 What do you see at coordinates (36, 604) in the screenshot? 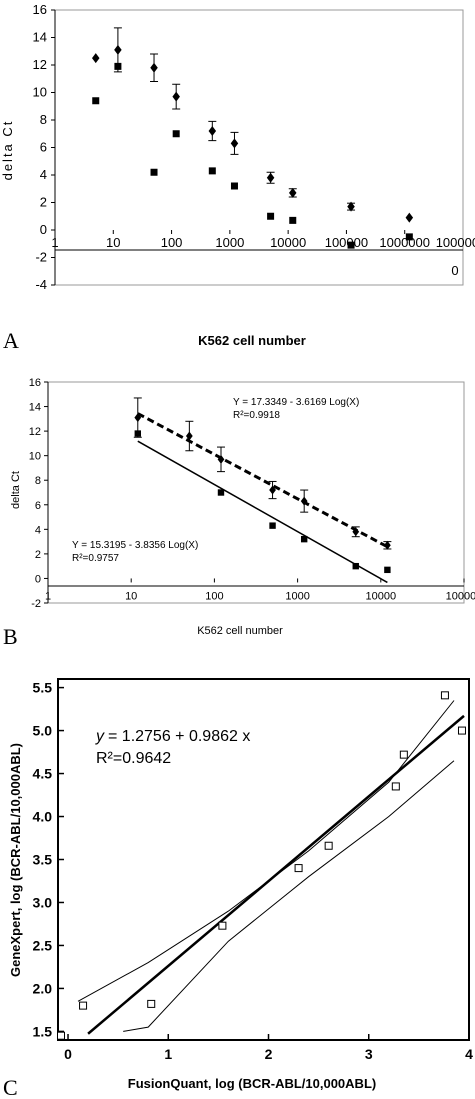
I see `panel-b-y-tick-label: -2` at bounding box center [36, 604].